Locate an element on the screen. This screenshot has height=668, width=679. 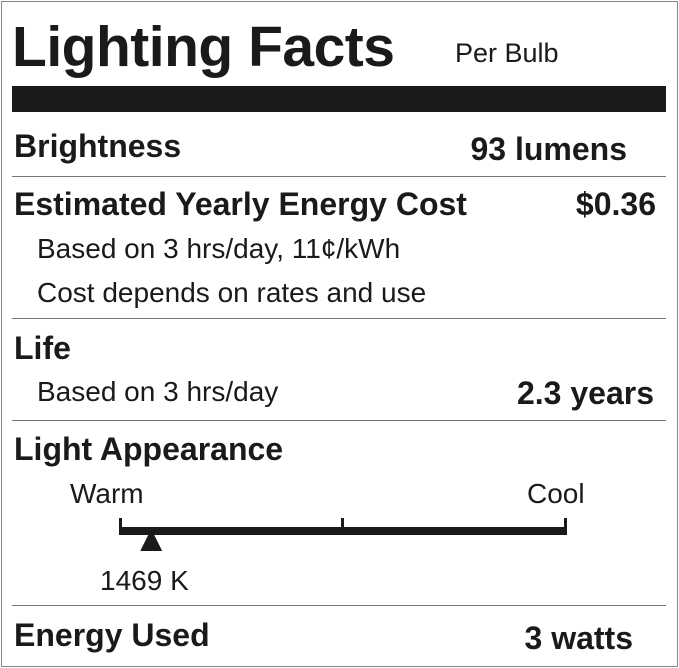
brightness-label: Brightness is located at coordinates (98, 146).